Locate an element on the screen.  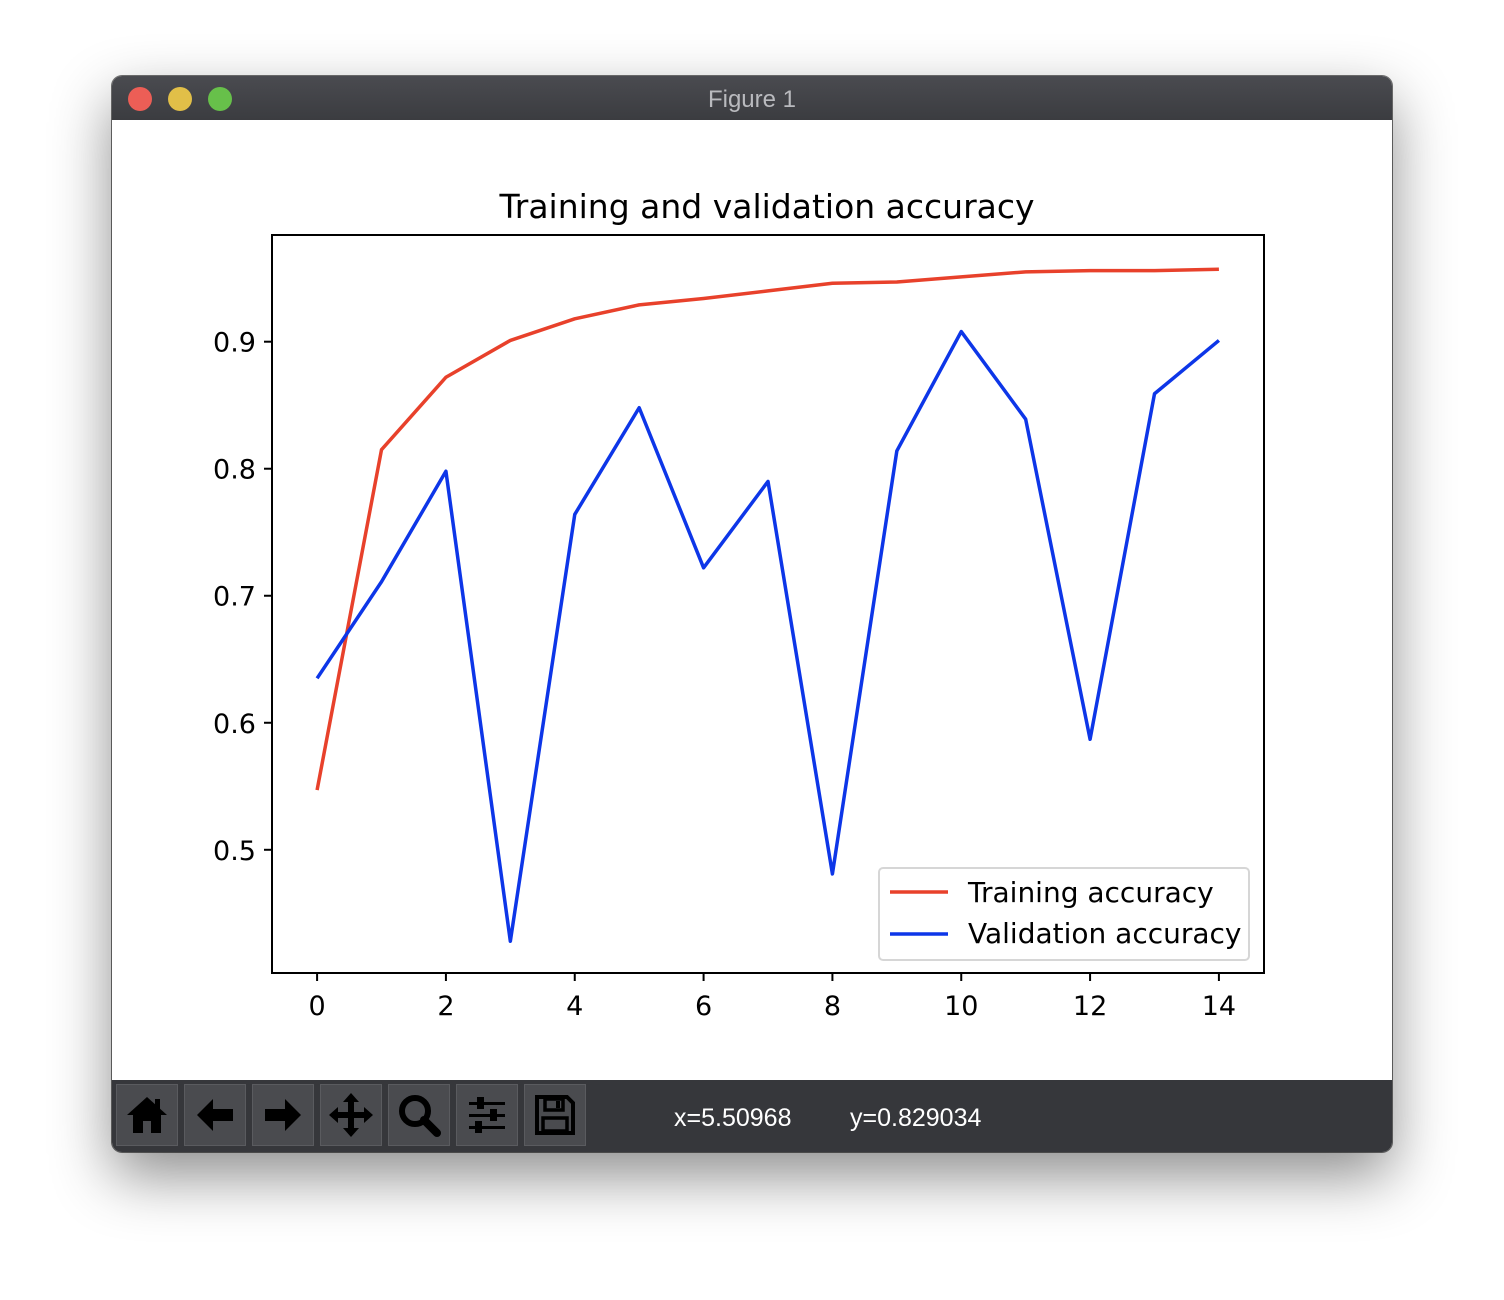
arrow-left-icon is located at coordinates (215, 1115).